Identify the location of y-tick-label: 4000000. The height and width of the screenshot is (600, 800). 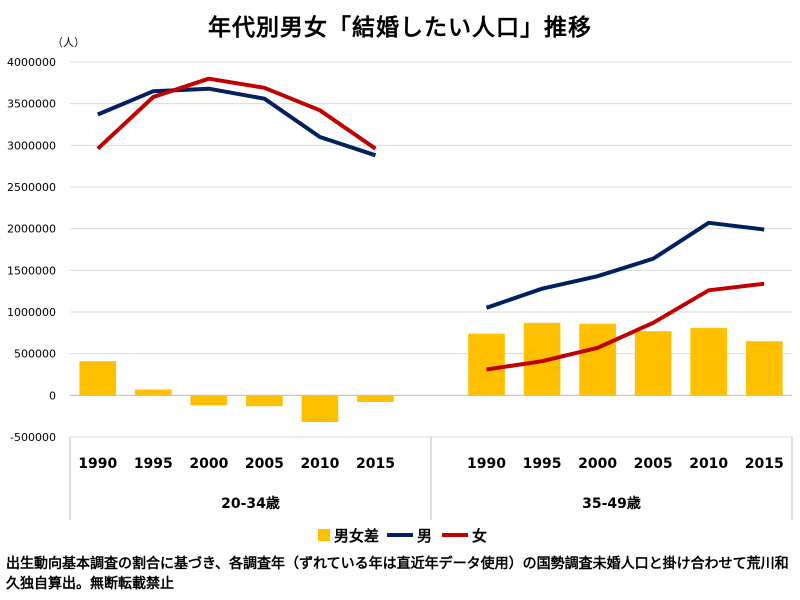
(31, 62).